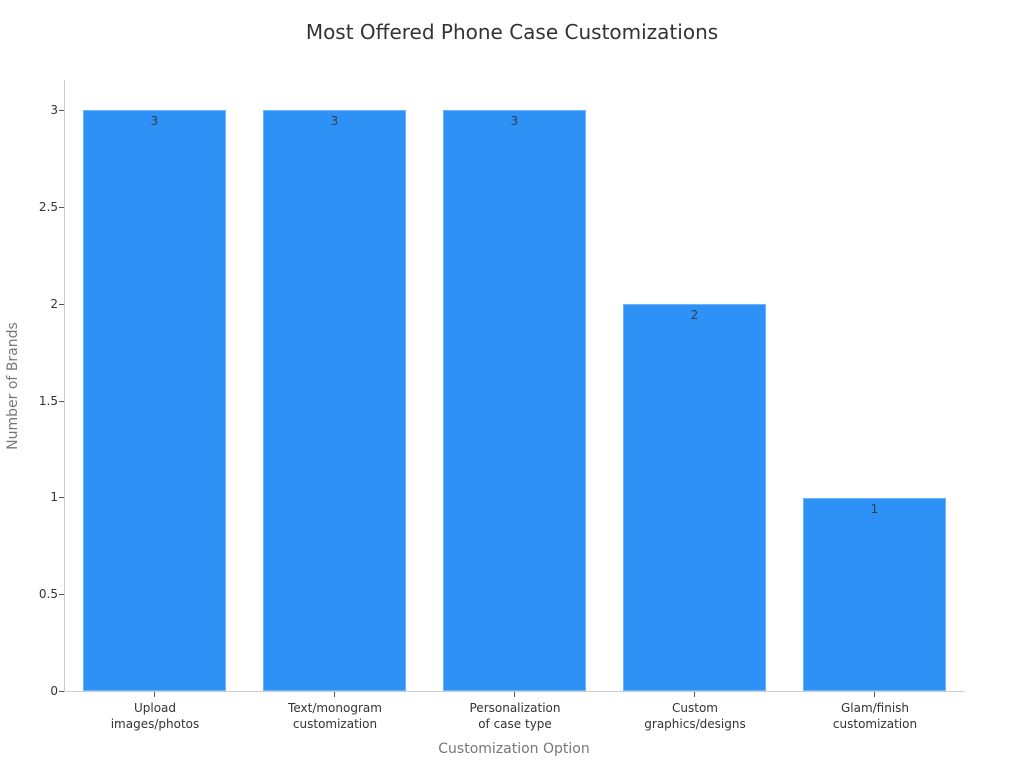  I want to click on y-tick-label: 0, so click(54, 691).